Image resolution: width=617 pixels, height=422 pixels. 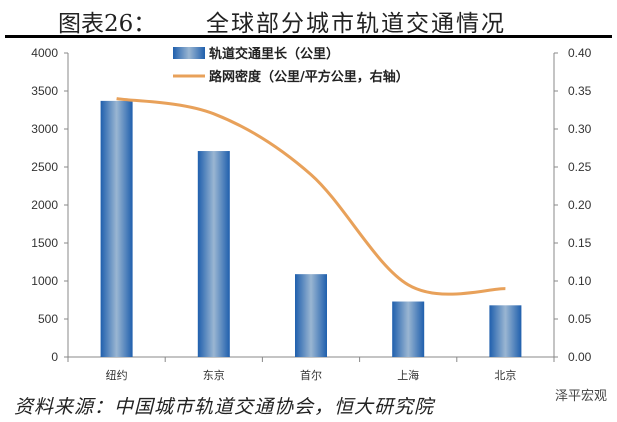 I want to click on category-label: 上海, so click(x=408, y=375).